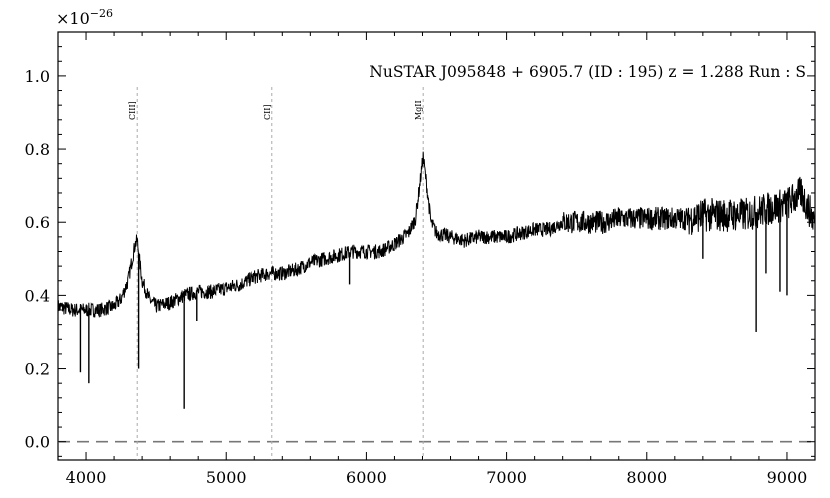  What do you see at coordinates (37, 369) in the screenshot?
I see `y-tick-label: 0.2` at bounding box center [37, 369].